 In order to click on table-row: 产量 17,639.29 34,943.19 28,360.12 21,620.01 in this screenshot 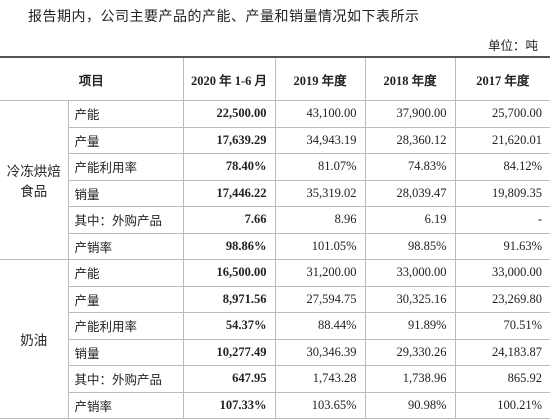, I will do `click(275, 140)`.